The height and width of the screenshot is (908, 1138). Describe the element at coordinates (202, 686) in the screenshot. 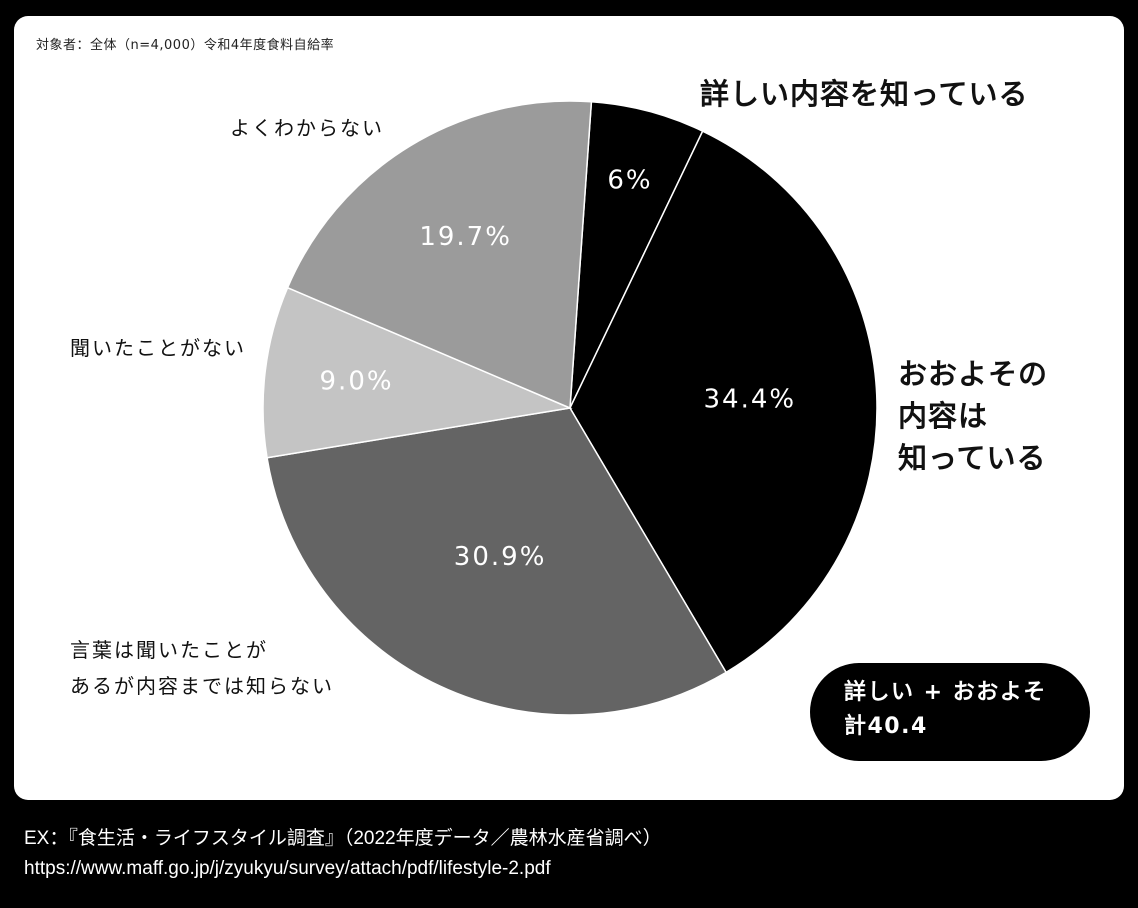

I see `label-heard-line2: あるが内容までは知らない` at that location.